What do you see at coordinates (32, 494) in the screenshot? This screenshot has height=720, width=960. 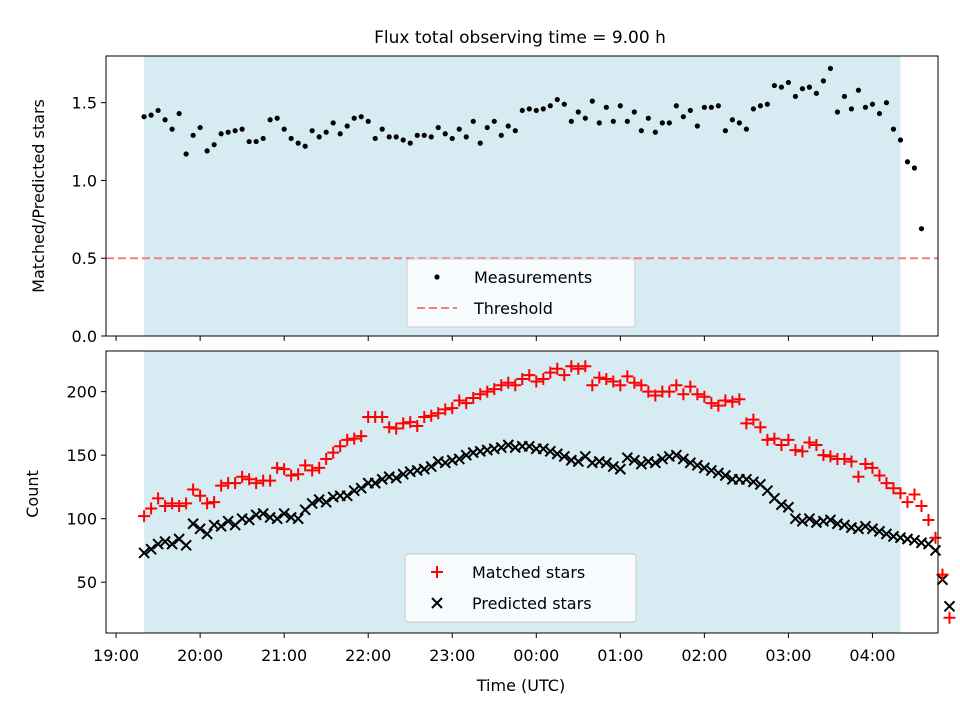 I see `count-y-axis-label: Count` at bounding box center [32, 494].